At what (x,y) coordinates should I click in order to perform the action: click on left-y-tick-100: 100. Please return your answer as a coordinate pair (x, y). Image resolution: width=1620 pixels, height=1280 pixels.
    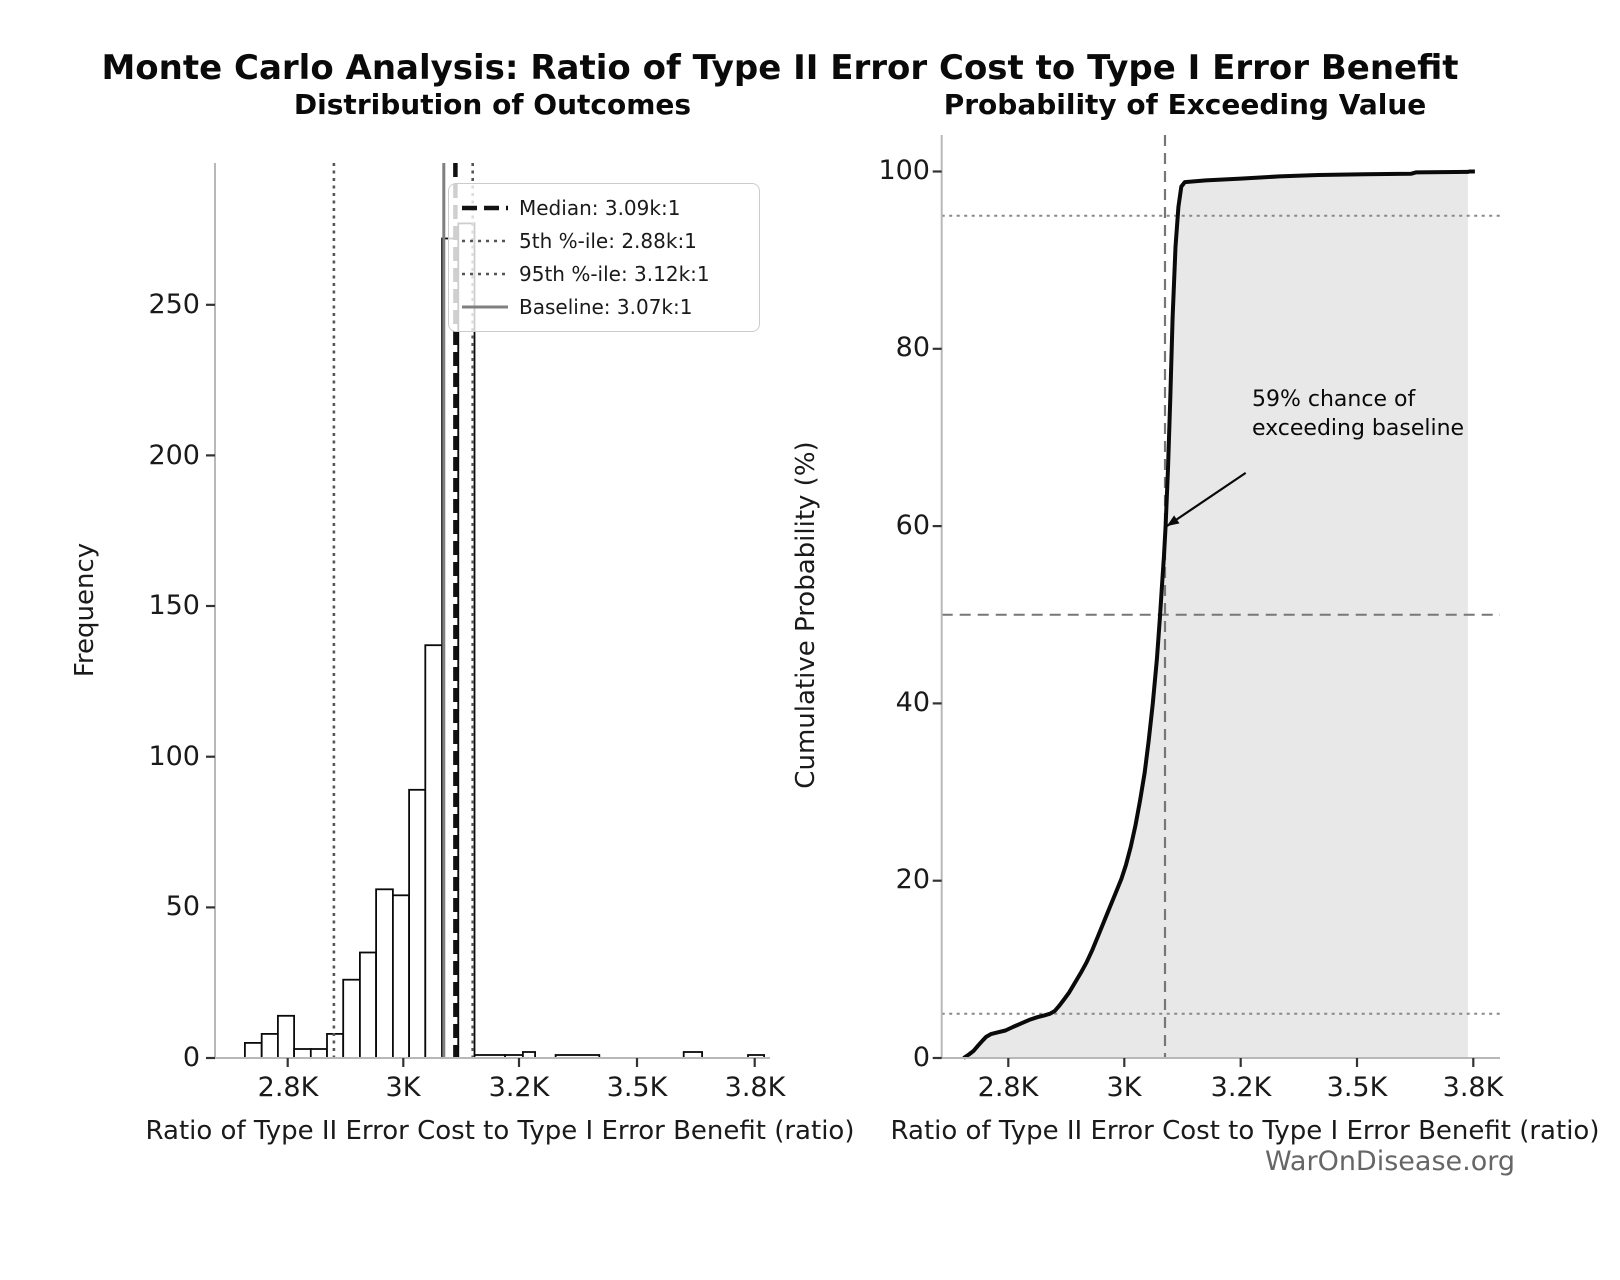
    Looking at the image, I should click on (174, 756).